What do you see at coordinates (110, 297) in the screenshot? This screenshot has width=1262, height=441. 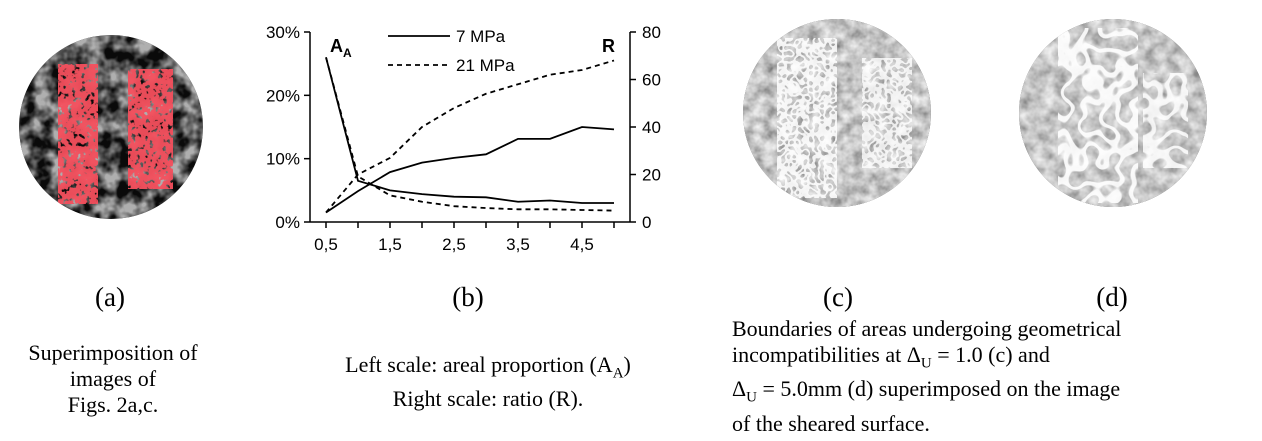 I see `label-a: (a)` at bounding box center [110, 297].